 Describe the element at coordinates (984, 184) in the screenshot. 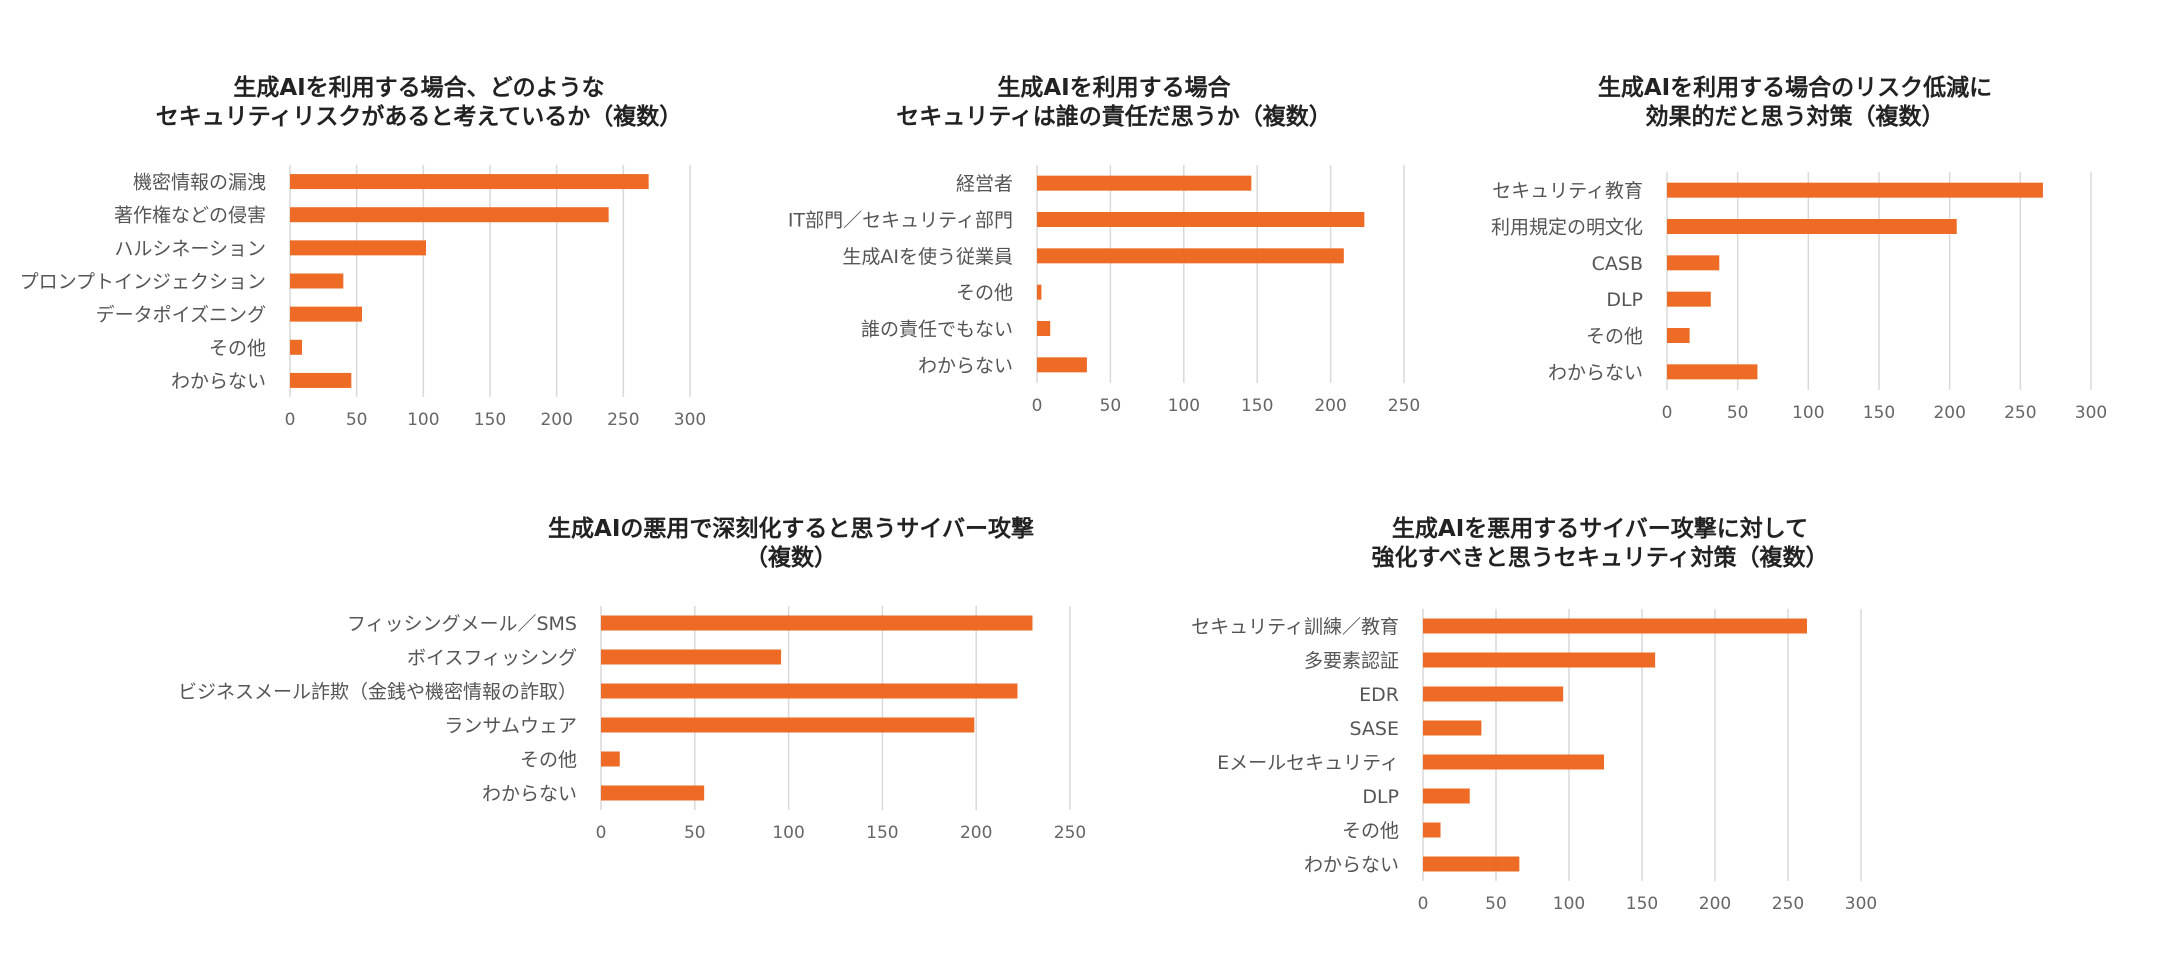

I see `category-label: 経営者` at that location.